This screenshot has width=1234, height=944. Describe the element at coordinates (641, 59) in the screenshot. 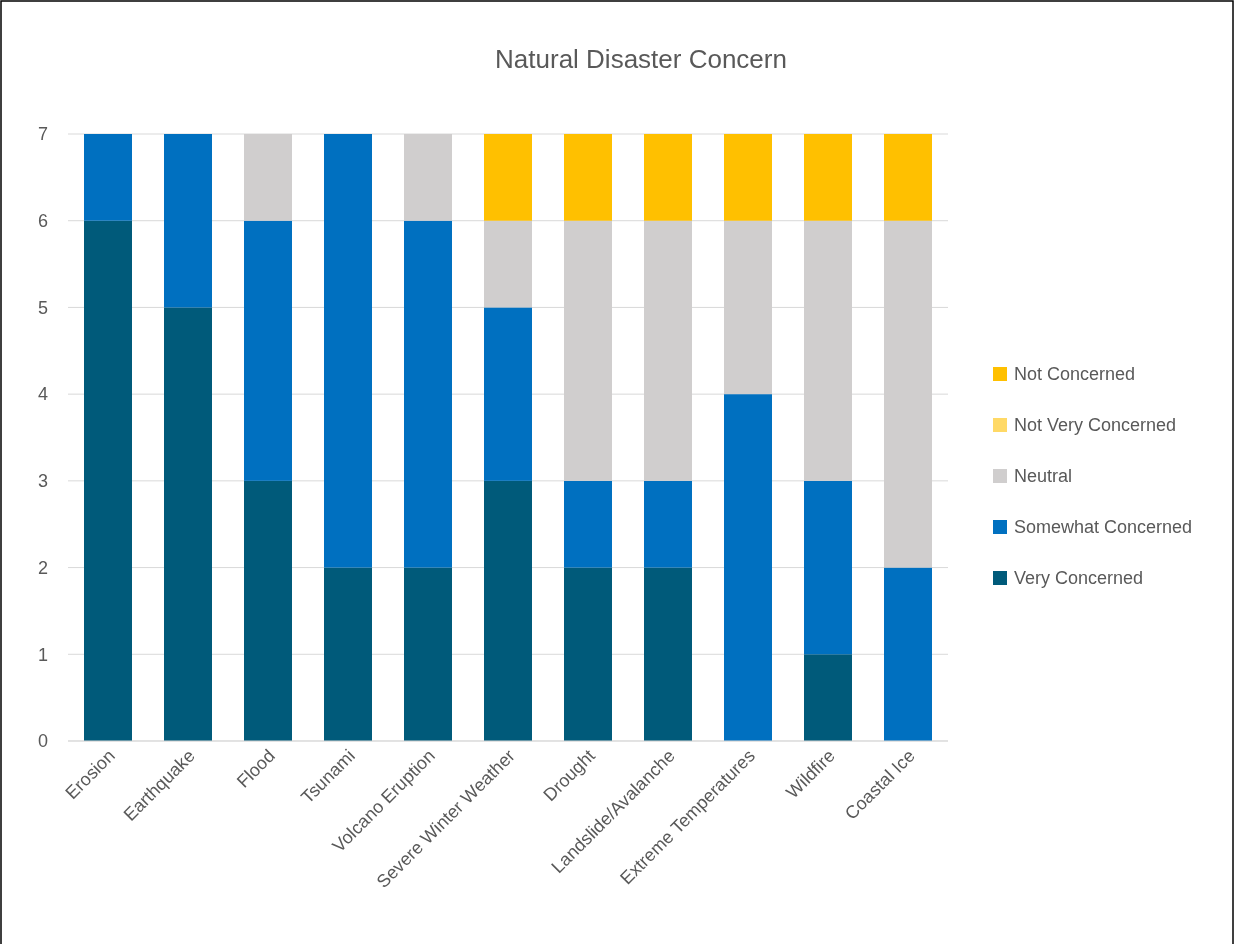

I see `chart-title: Natural Disaster Concern` at that location.